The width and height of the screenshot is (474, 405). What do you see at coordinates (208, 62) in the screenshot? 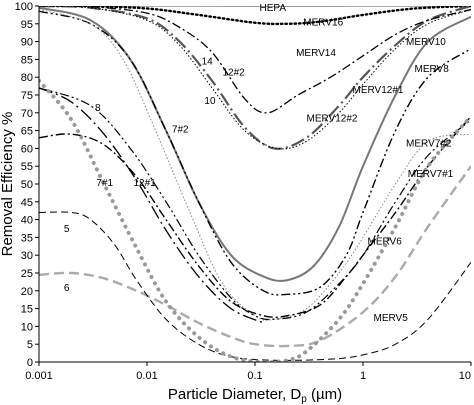
I see `curve-label-14: 14` at bounding box center [208, 62].